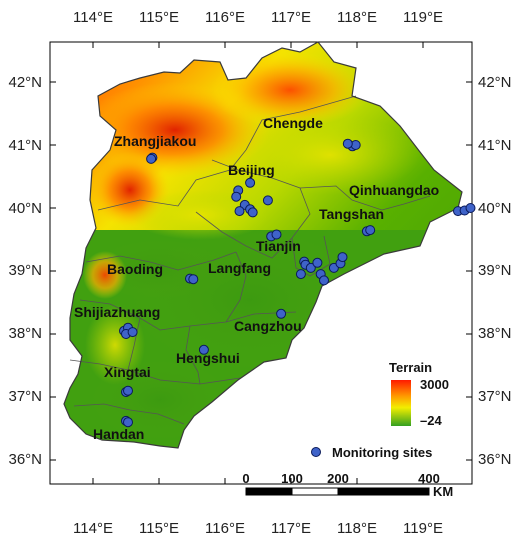  I want to click on city-label-handan: Handan, so click(118, 434).